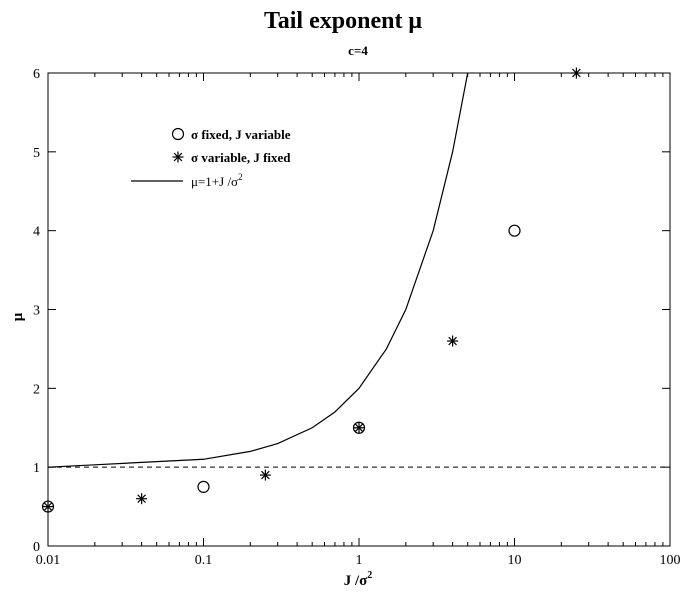 This screenshot has height=592, width=685. Describe the element at coordinates (48, 560) in the screenshot. I see `x-tick-label: 0.01` at that location.